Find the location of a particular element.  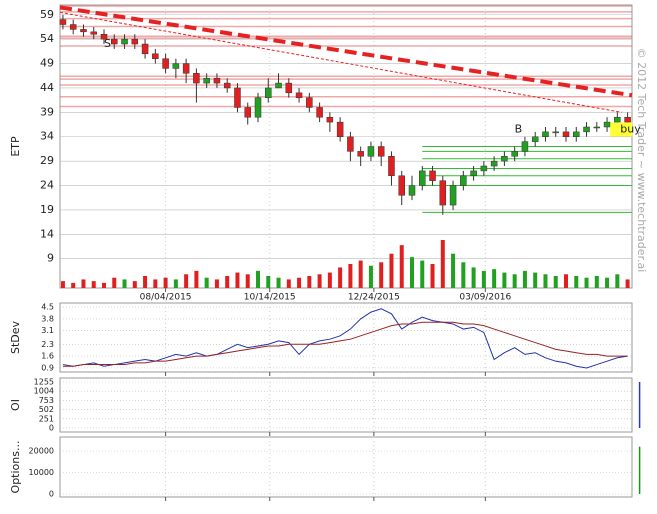

y-tick-label: 251 is located at coordinates (46, 418).